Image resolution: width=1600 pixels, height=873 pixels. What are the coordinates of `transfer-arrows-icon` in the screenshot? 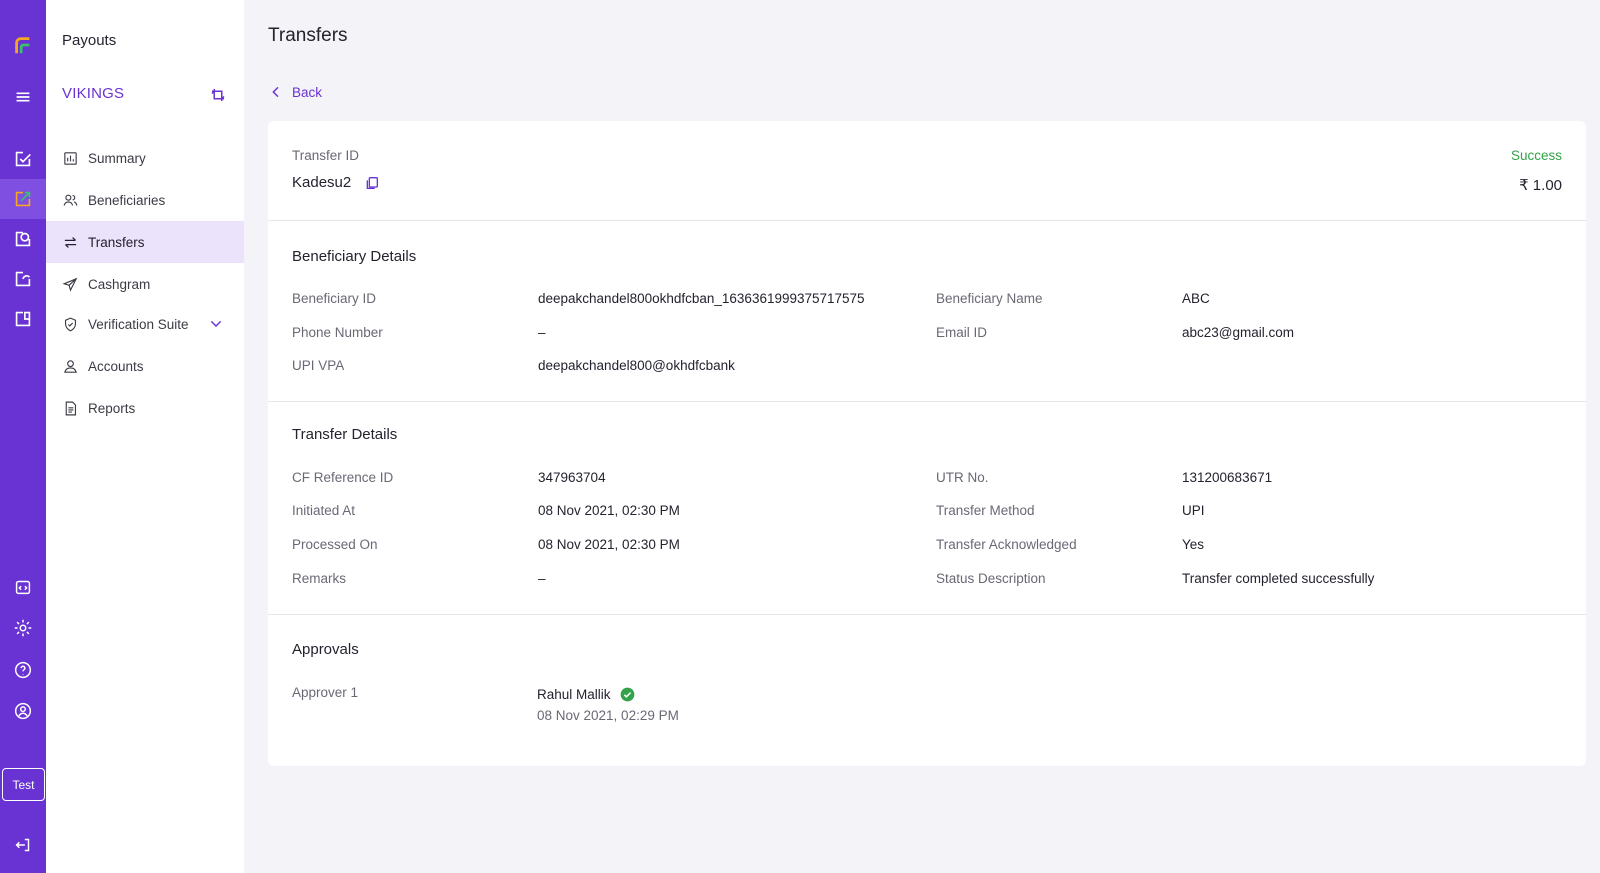 It's located at (70, 242).